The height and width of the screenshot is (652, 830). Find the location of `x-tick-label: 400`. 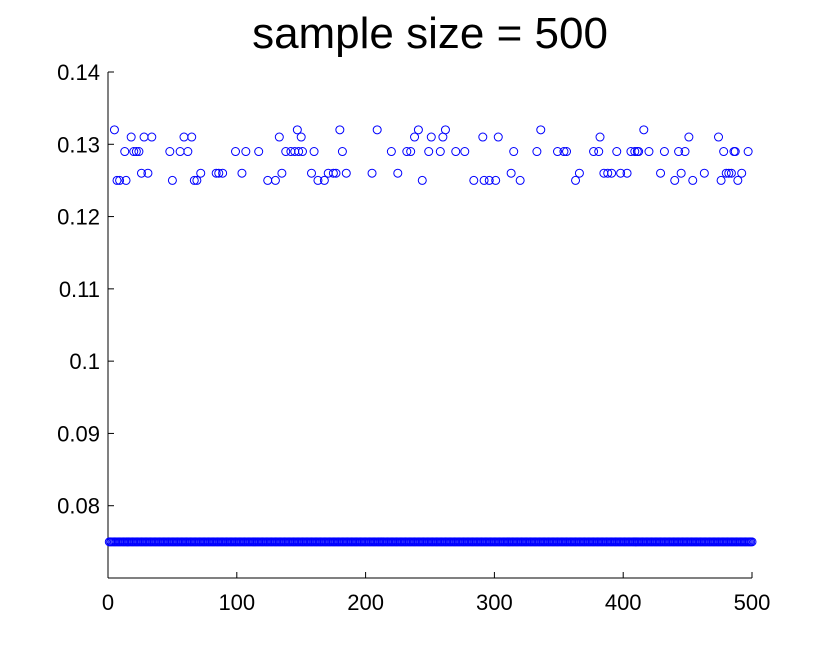

x-tick-label: 400 is located at coordinates (623, 602).